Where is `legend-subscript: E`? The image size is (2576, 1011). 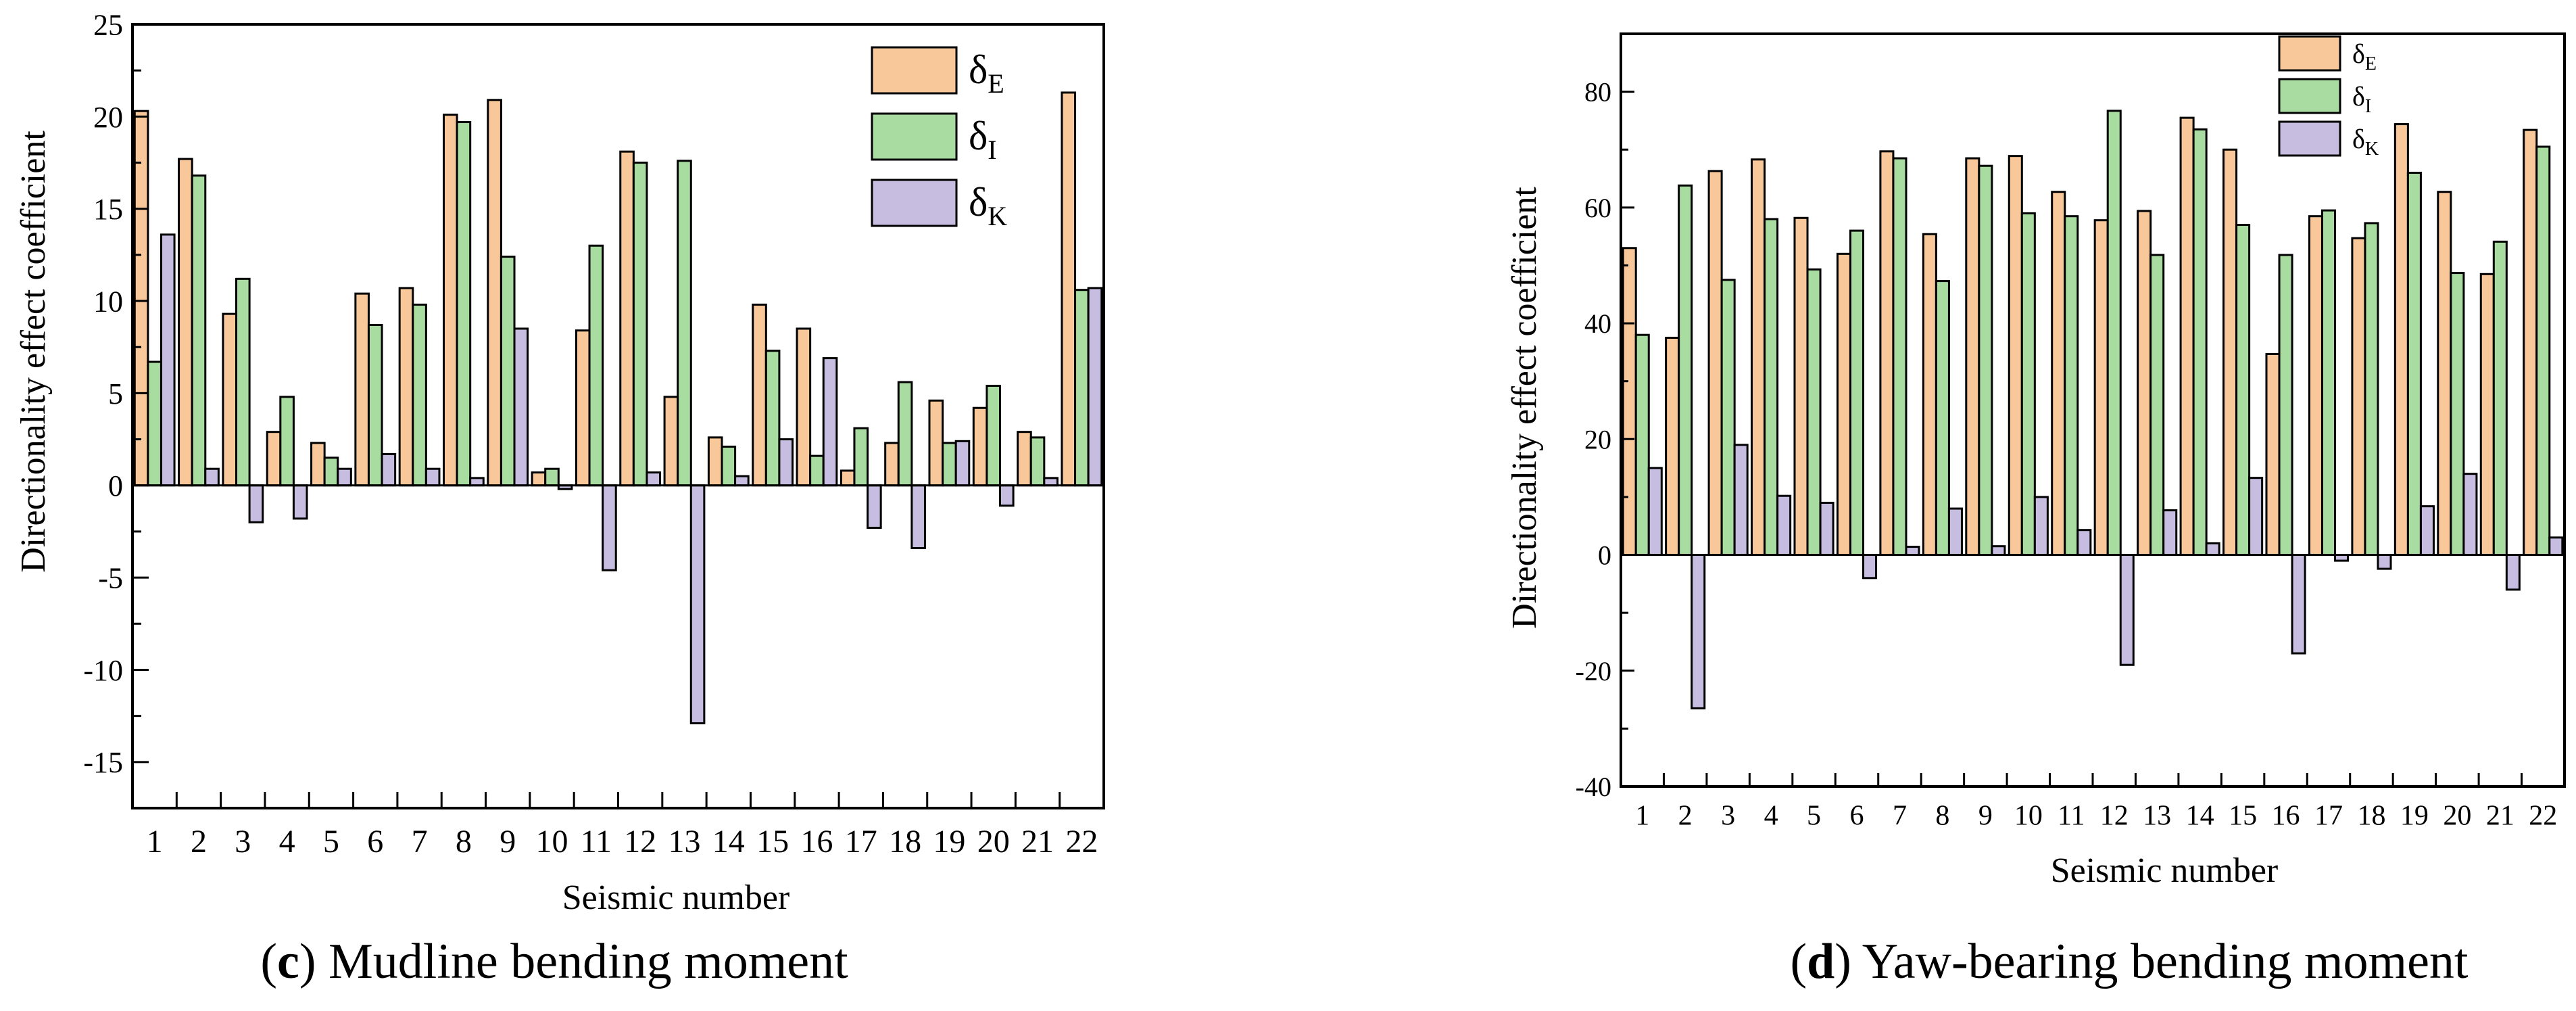 legend-subscript: E is located at coordinates (2371, 63).